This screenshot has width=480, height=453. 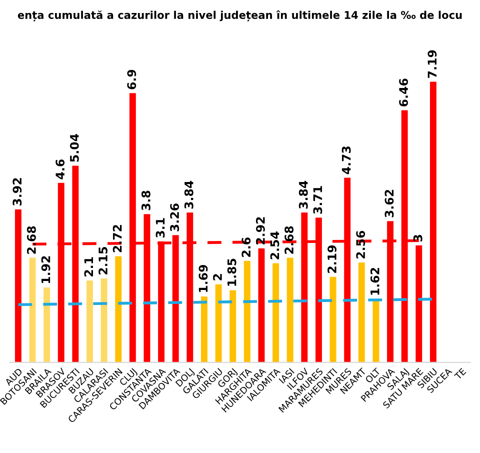 I want to click on data-label: 2.15, so click(x=103, y=260).